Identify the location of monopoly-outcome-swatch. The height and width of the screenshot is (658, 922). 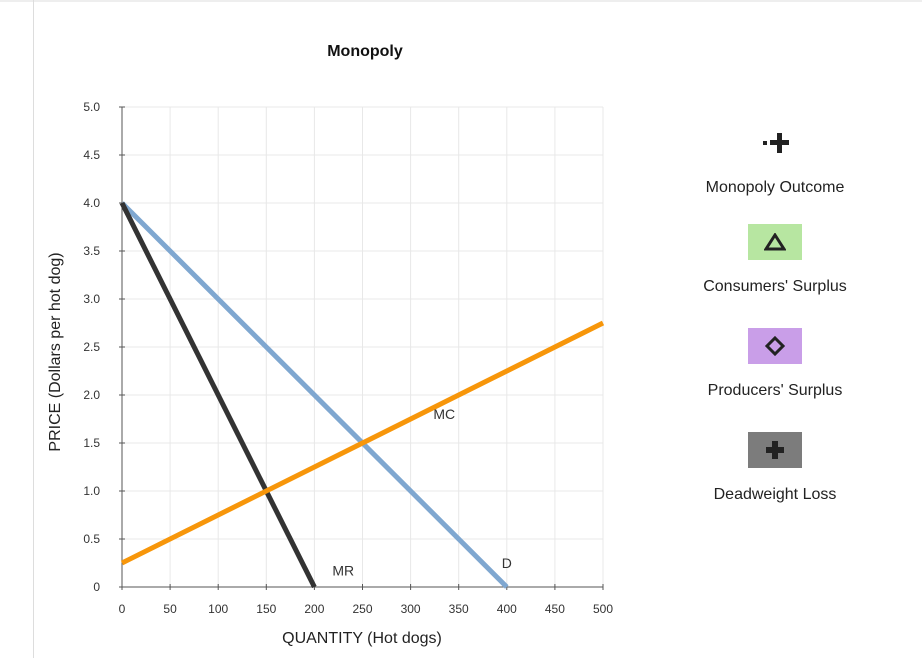
(775, 143).